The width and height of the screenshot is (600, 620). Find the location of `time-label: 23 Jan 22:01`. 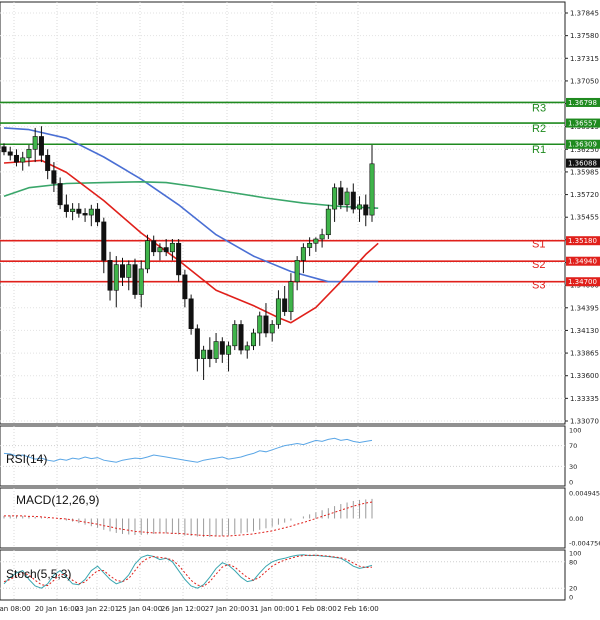

time-label: 23 Jan 22:01 is located at coordinates (97, 609).